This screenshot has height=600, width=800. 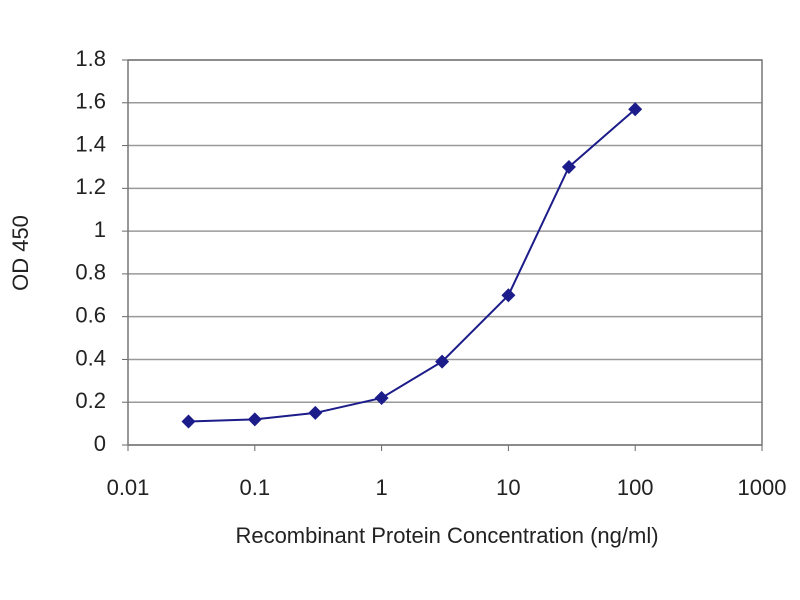 I want to click on y-tick-label: 0.8, so click(x=90, y=272).